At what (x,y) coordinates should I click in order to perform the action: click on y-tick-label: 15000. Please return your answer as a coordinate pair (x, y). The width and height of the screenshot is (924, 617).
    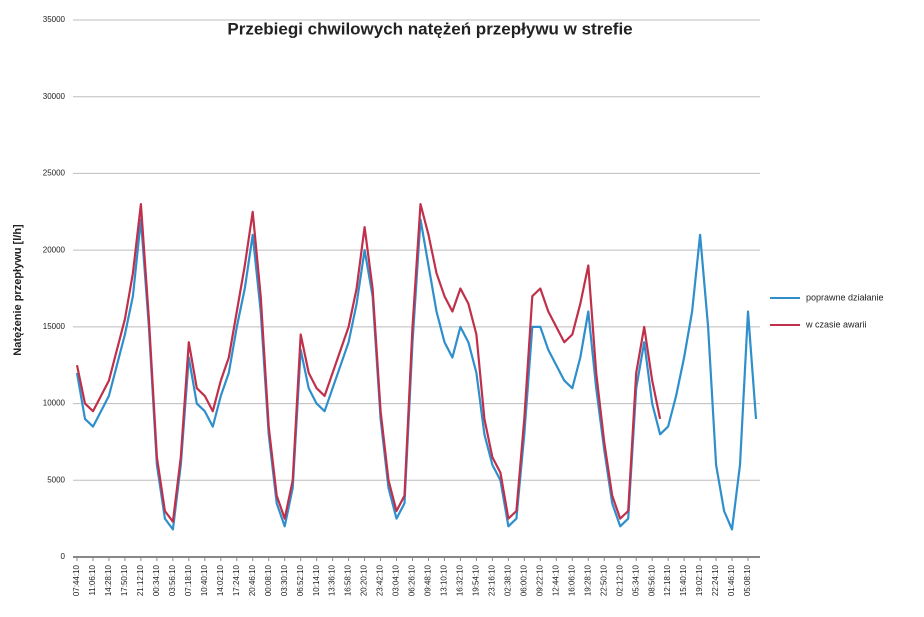
    Looking at the image, I should click on (54, 326).